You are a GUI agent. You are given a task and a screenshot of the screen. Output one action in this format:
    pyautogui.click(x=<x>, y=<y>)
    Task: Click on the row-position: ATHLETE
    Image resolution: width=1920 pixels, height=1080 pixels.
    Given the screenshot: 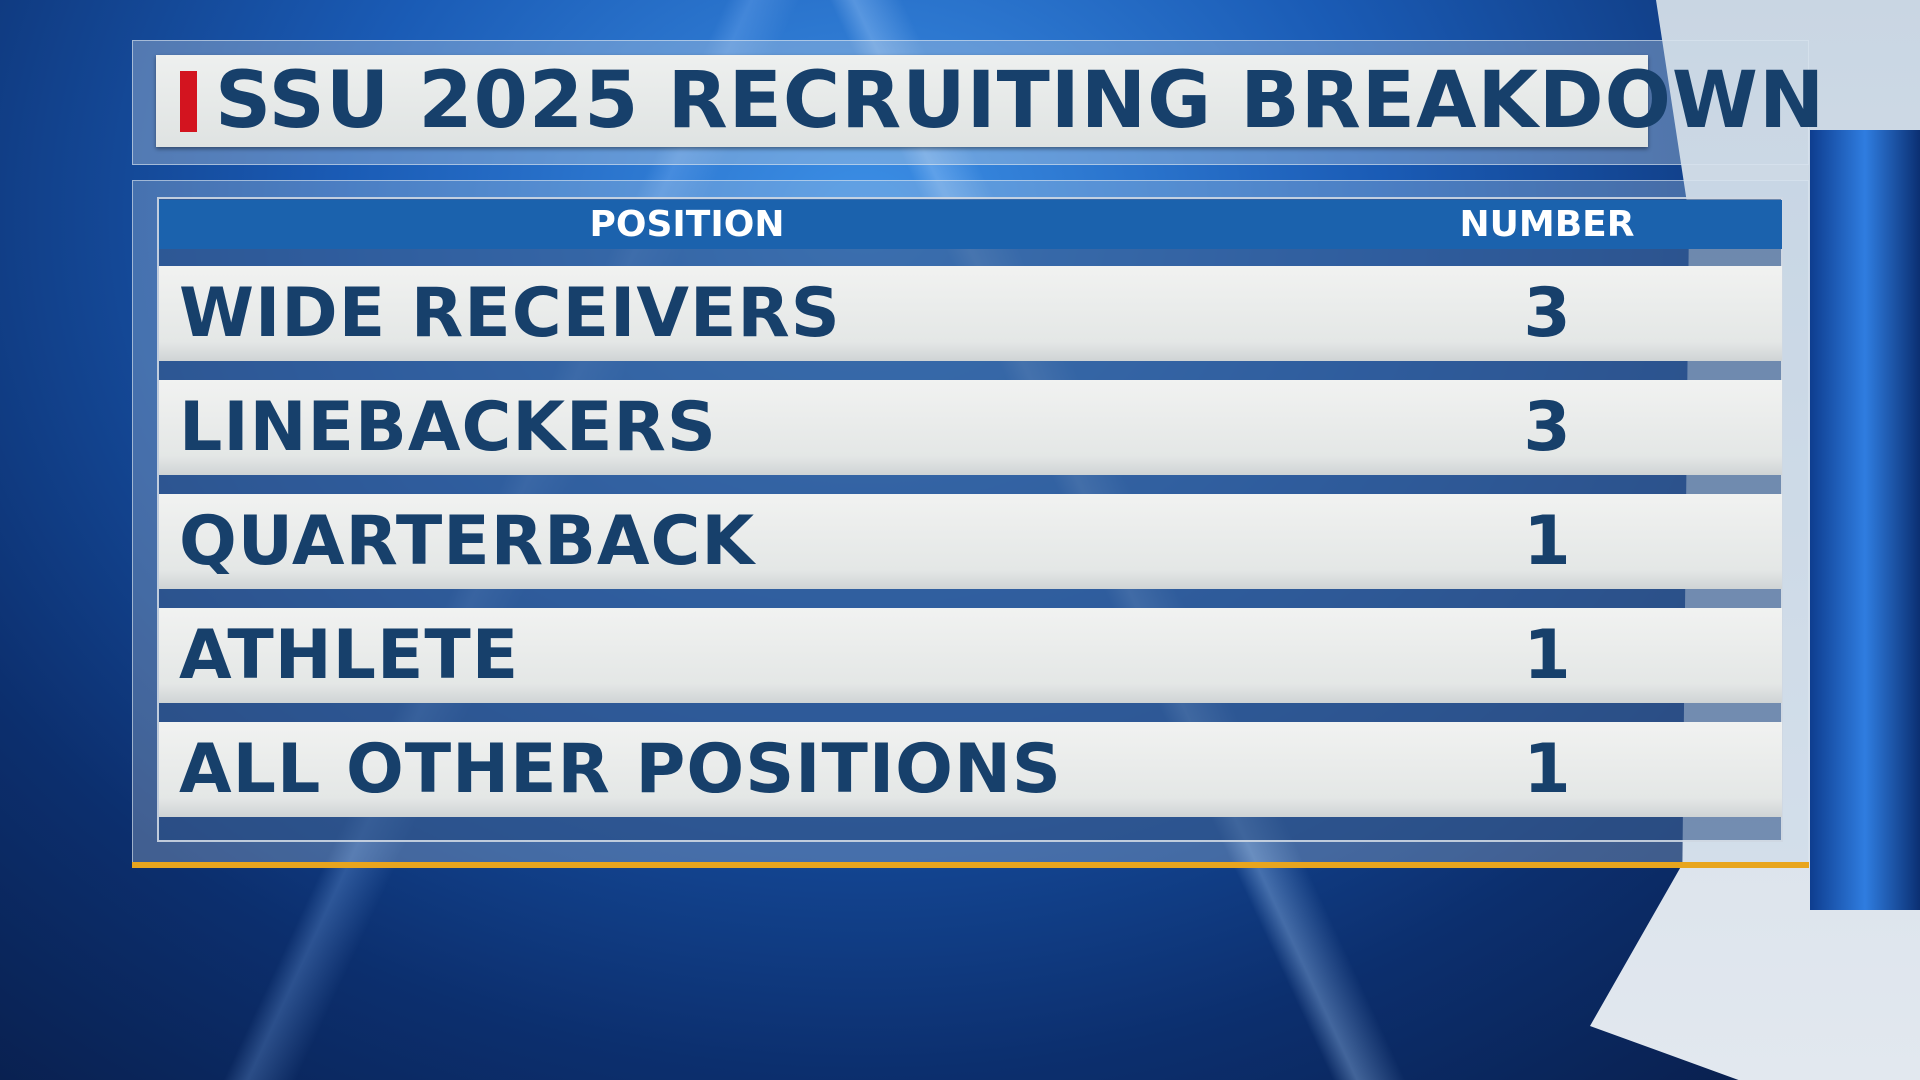 What is the action you would take?
    pyautogui.click(x=349, y=655)
    